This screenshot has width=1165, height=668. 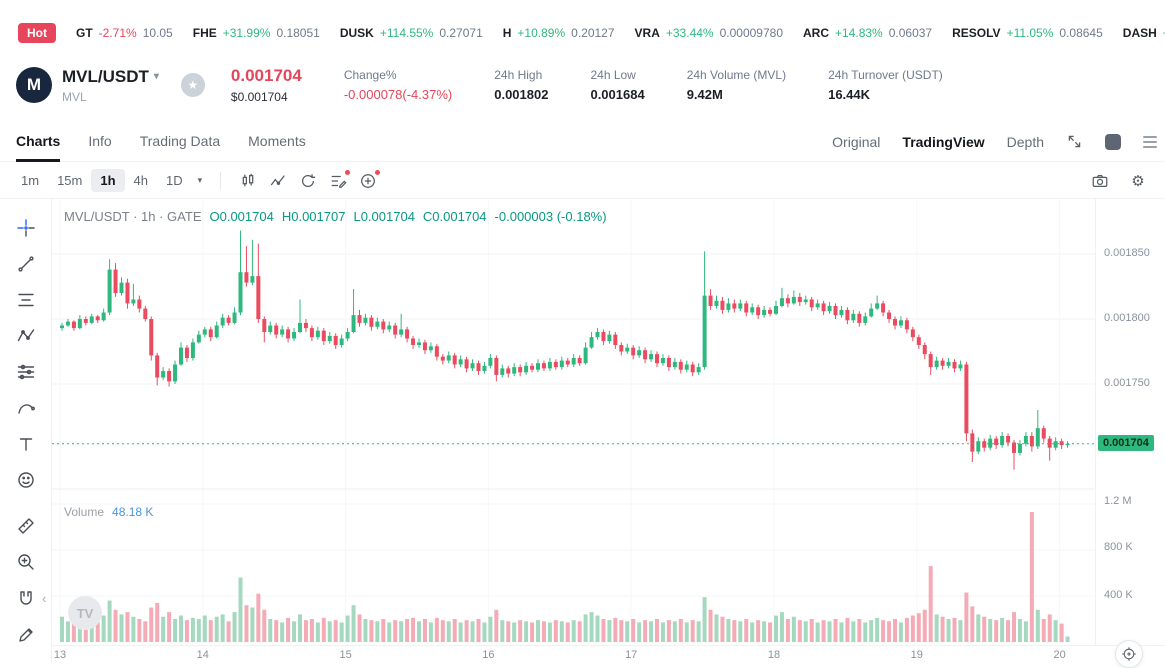 What do you see at coordinates (174, 180) in the screenshot?
I see `interval-1d: 1D` at bounding box center [174, 180].